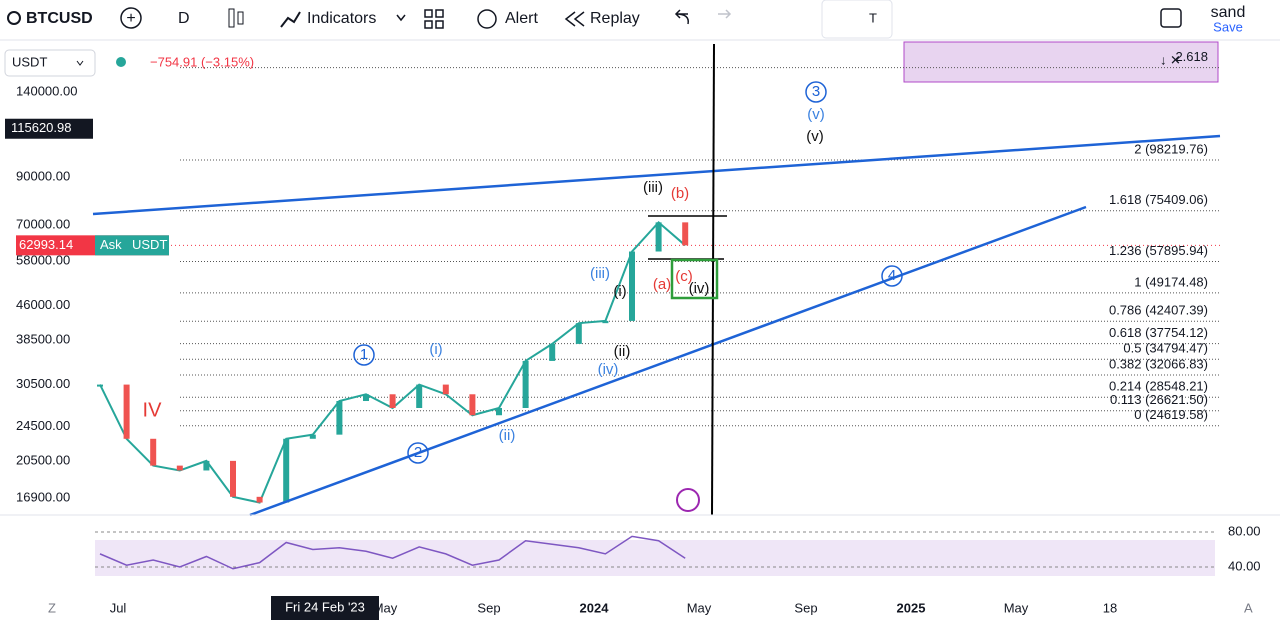 The image size is (1280, 631). What do you see at coordinates (1110, 607) in the screenshot?
I see `time-label: 18` at bounding box center [1110, 607].